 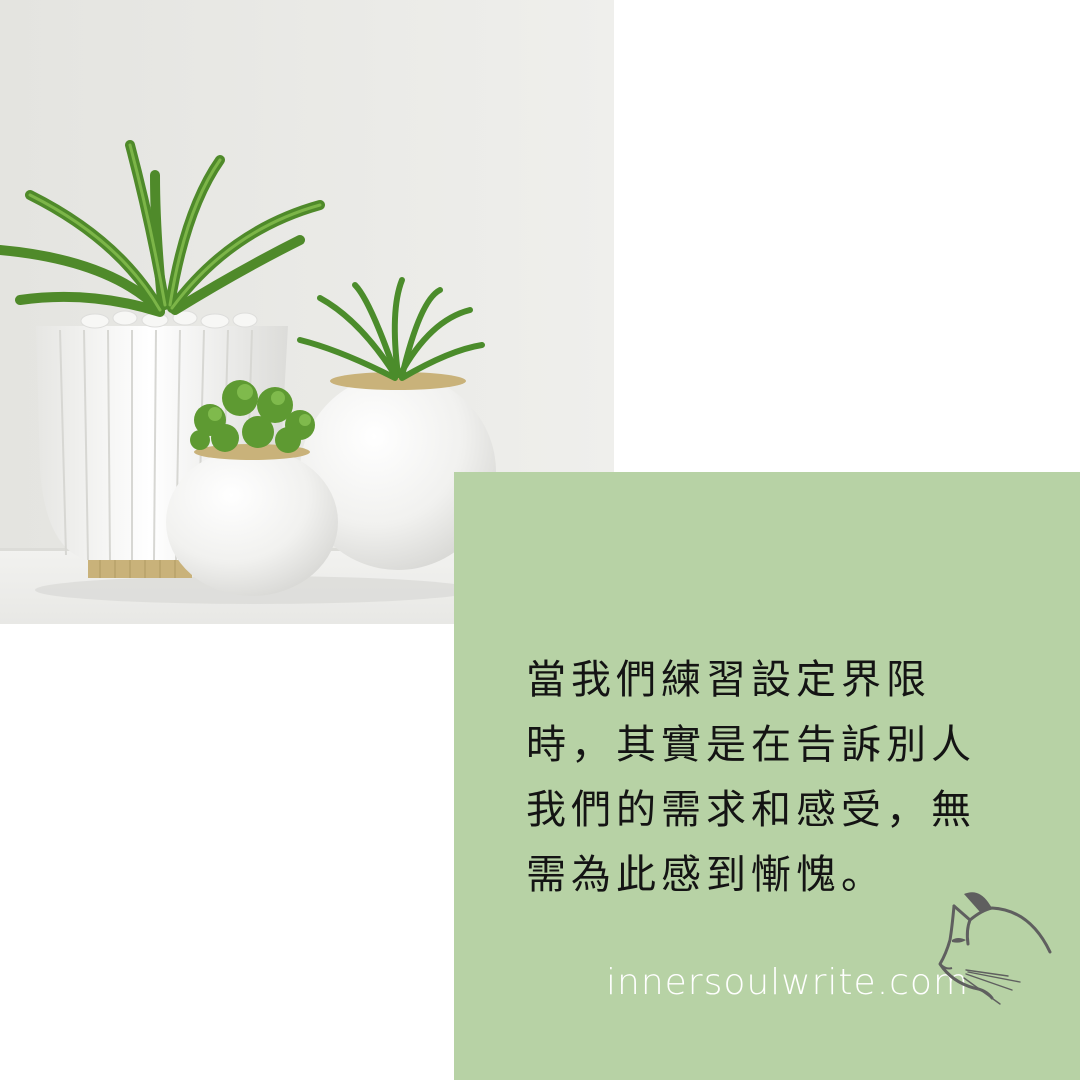 What do you see at coordinates (751, 810) in the screenshot?
I see `quote-line: 我們的需求和感受，無` at bounding box center [751, 810].